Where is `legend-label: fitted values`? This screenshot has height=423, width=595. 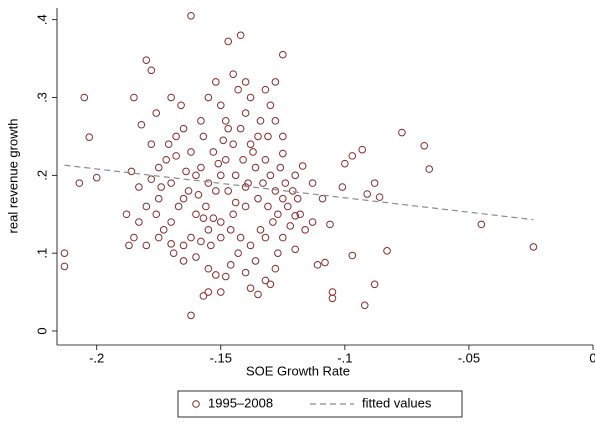
legend-label: fitted values is located at coordinates (397, 402).